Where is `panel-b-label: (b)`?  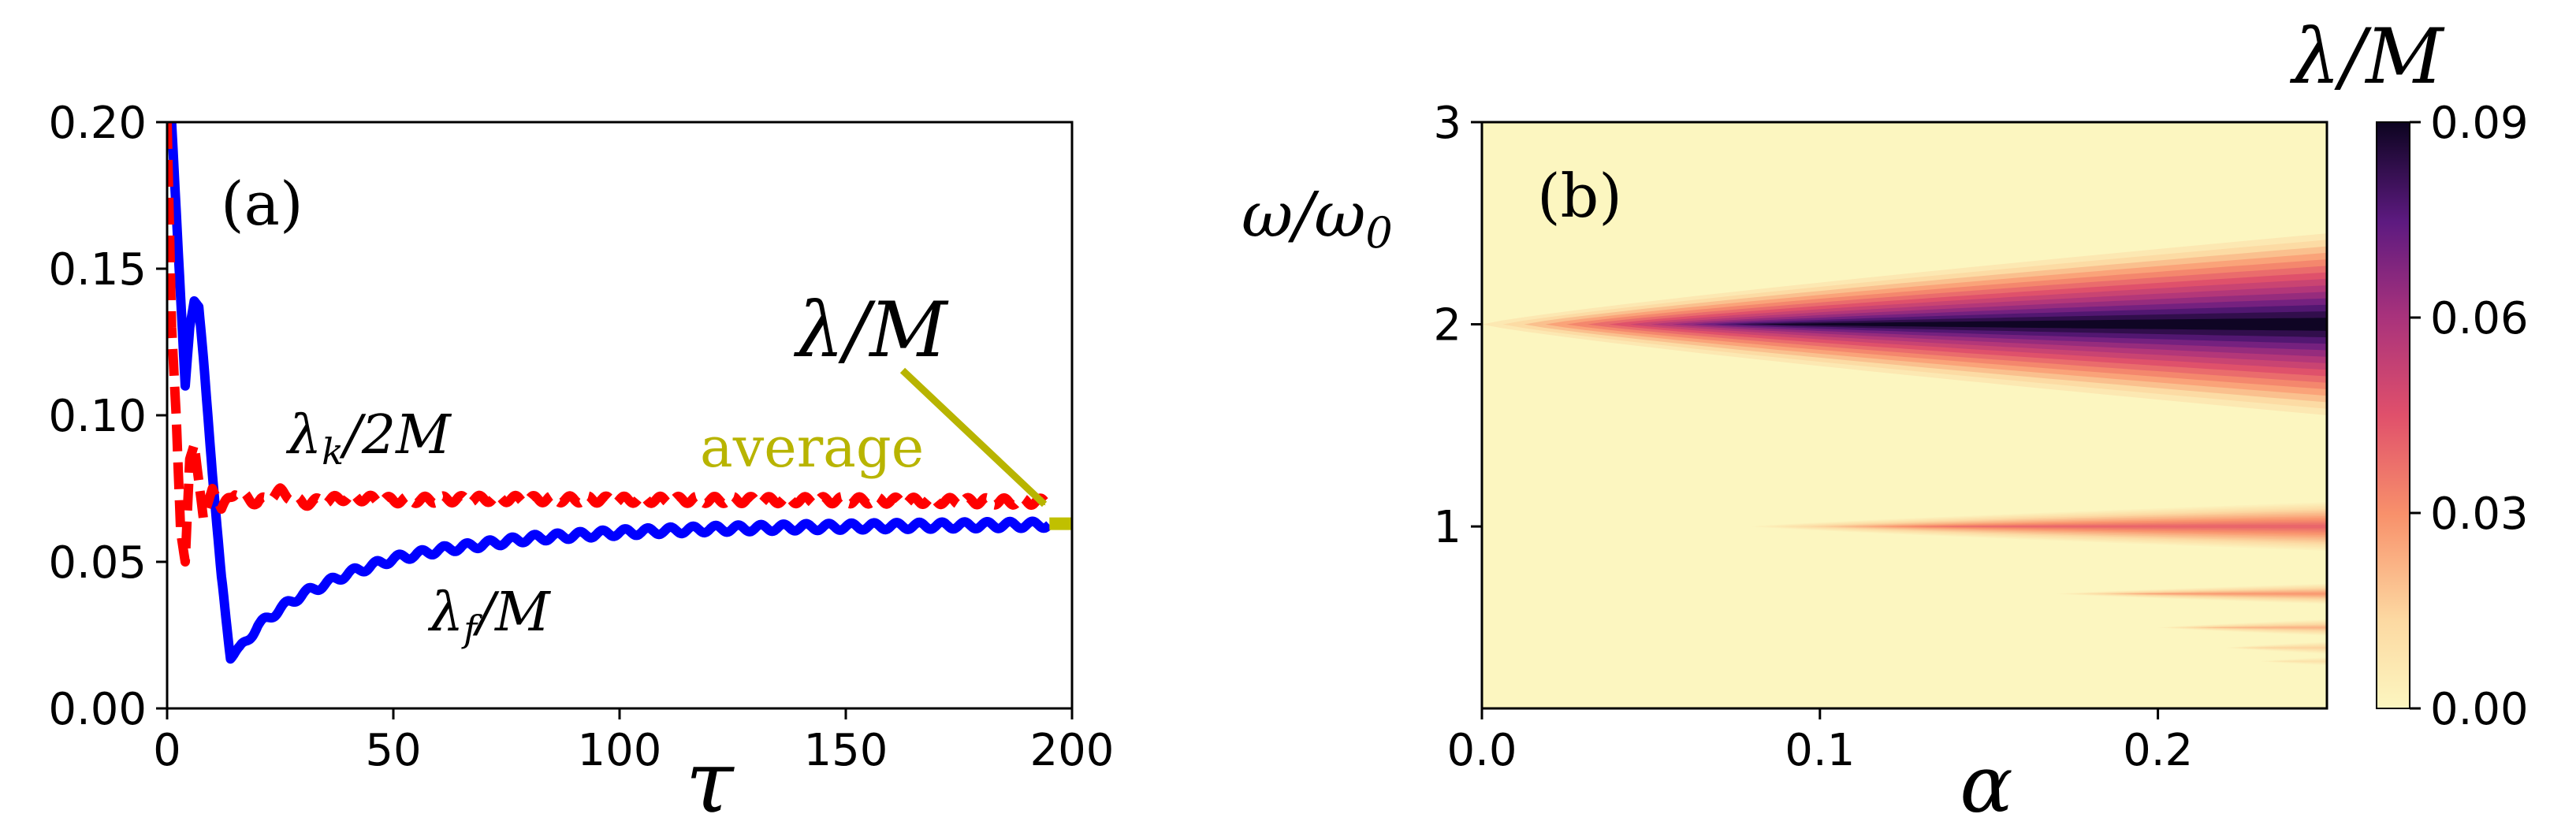 panel-b-label: (b) is located at coordinates (1579, 196).